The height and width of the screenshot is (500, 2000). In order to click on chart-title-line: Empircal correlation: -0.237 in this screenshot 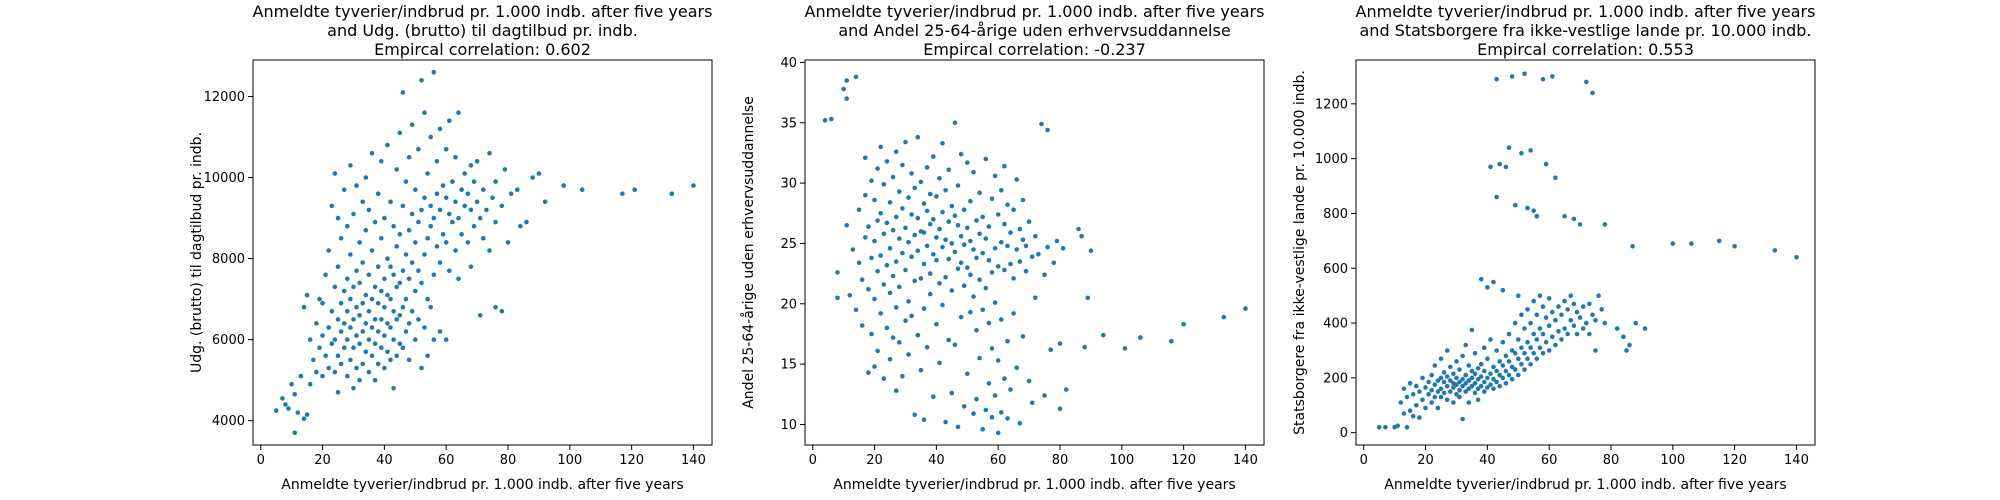, I will do `click(1034, 49)`.